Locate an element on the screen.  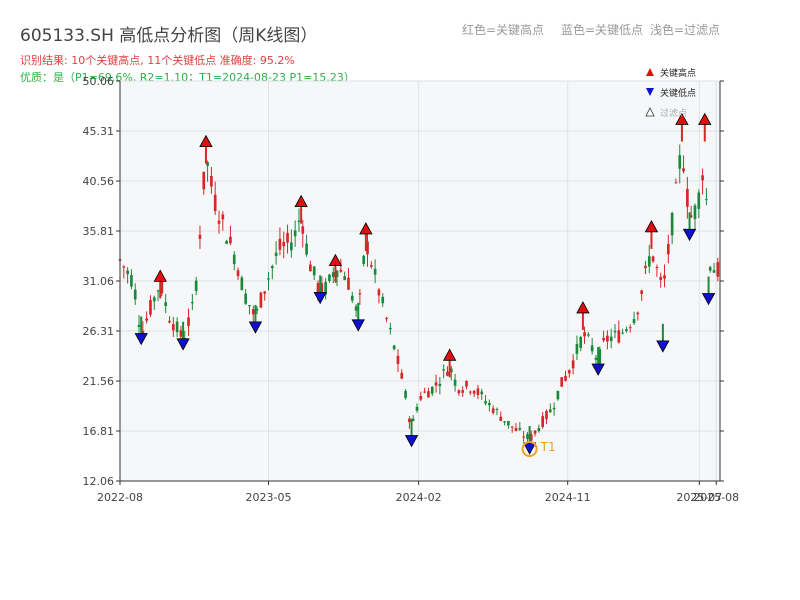
t1-label: T1 is located at coordinates (548, 447).